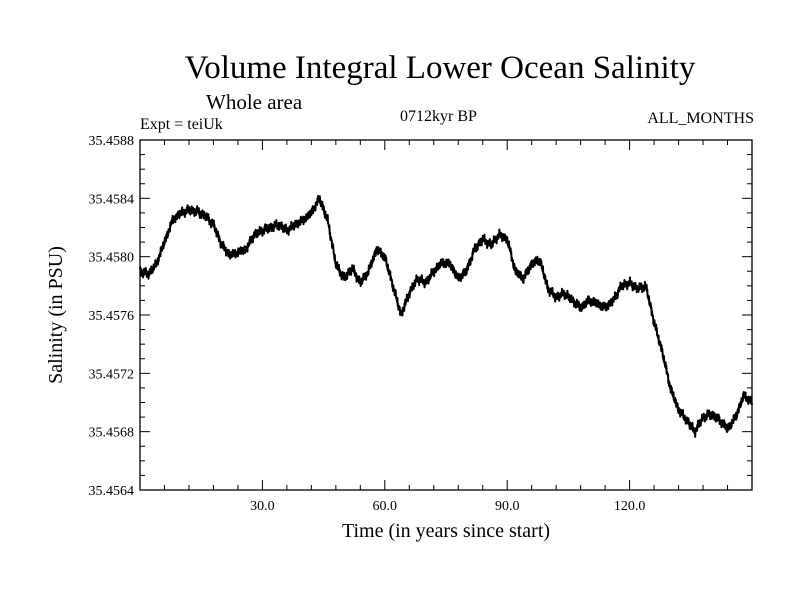 The width and height of the screenshot is (800, 600). Describe the element at coordinates (630, 506) in the screenshot. I see `x-tick-label: 120.0` at that location.